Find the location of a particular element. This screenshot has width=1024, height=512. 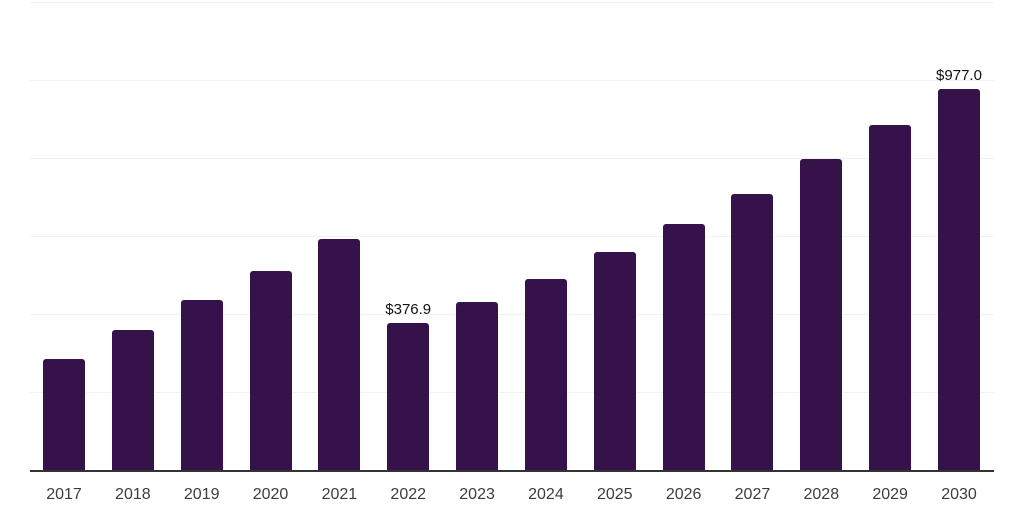

x-tick-label-2029: 2029 is located at coordinates (890, 494).